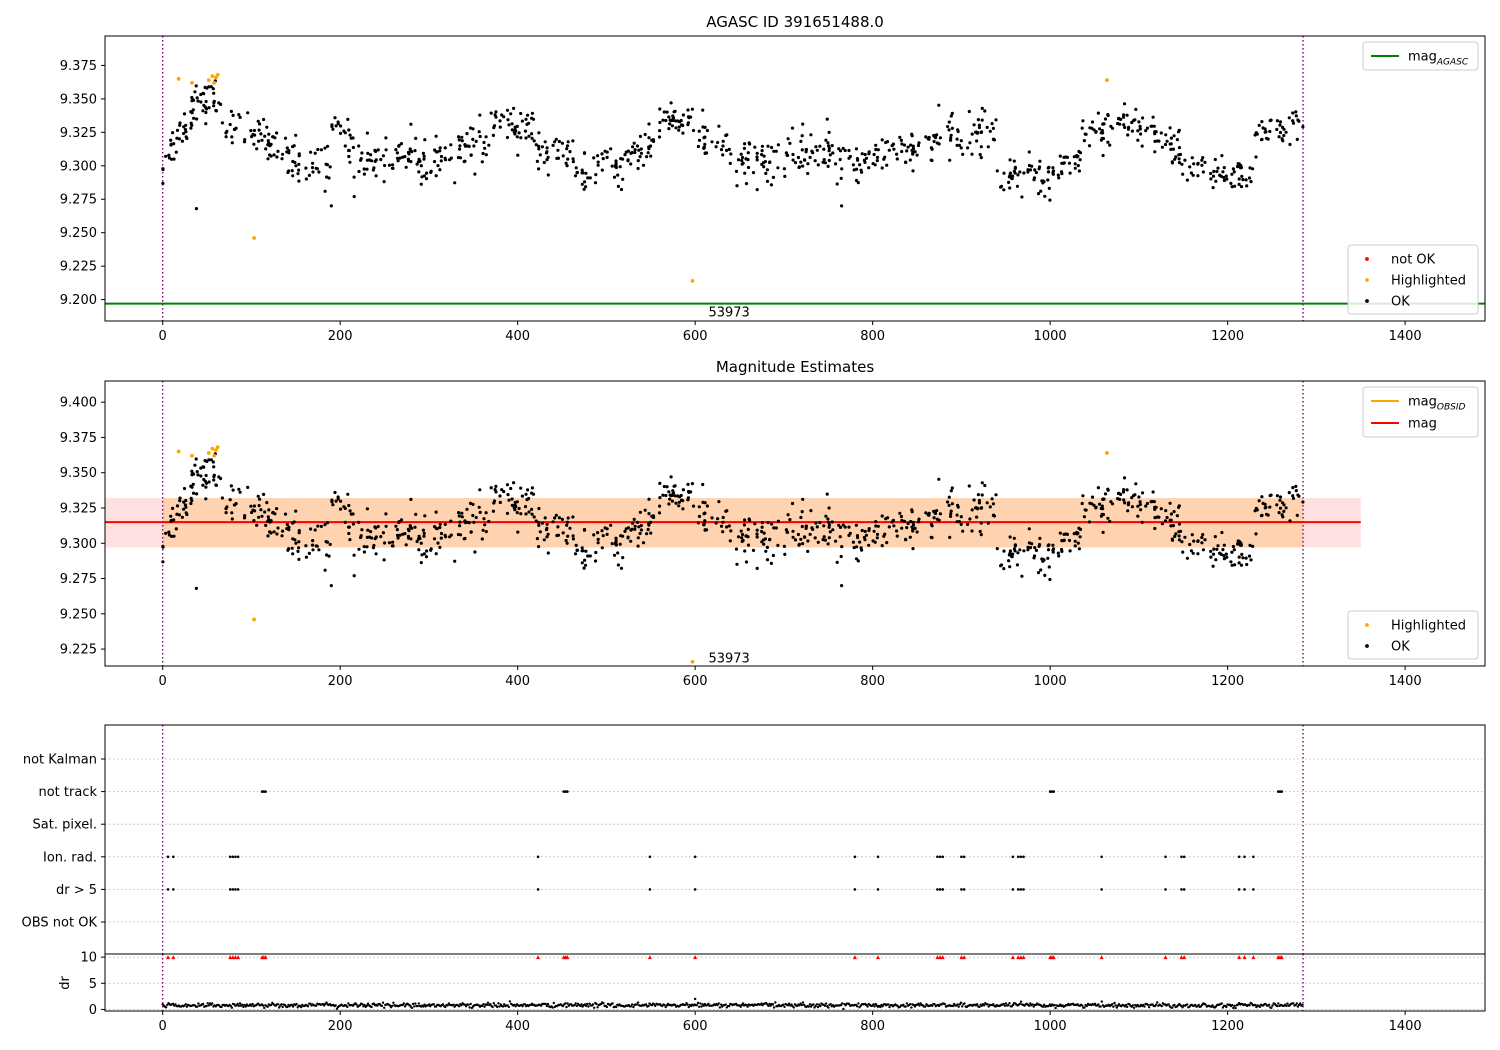 This screenshot has width=1500, height=1050. I want to click on panel-agasc-ytick-label: 9.325, so click(78, 133).